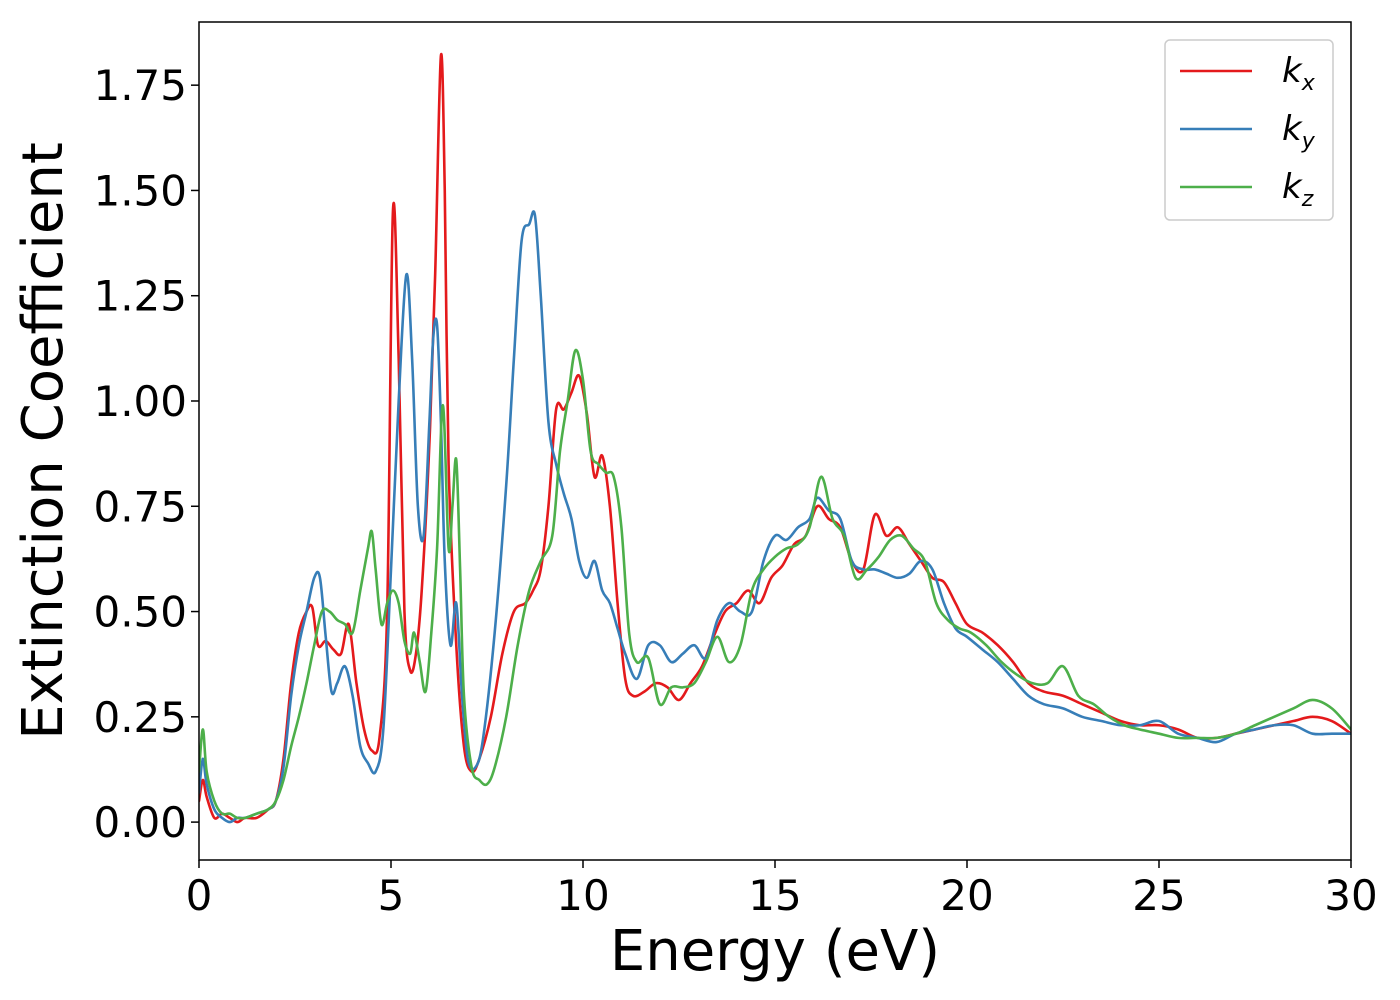 This screenshot has height=1000, width=1400. Describe the element at coordinates (1158, 895) in the screenshot. I see `x-tick-label: 25` at that location.